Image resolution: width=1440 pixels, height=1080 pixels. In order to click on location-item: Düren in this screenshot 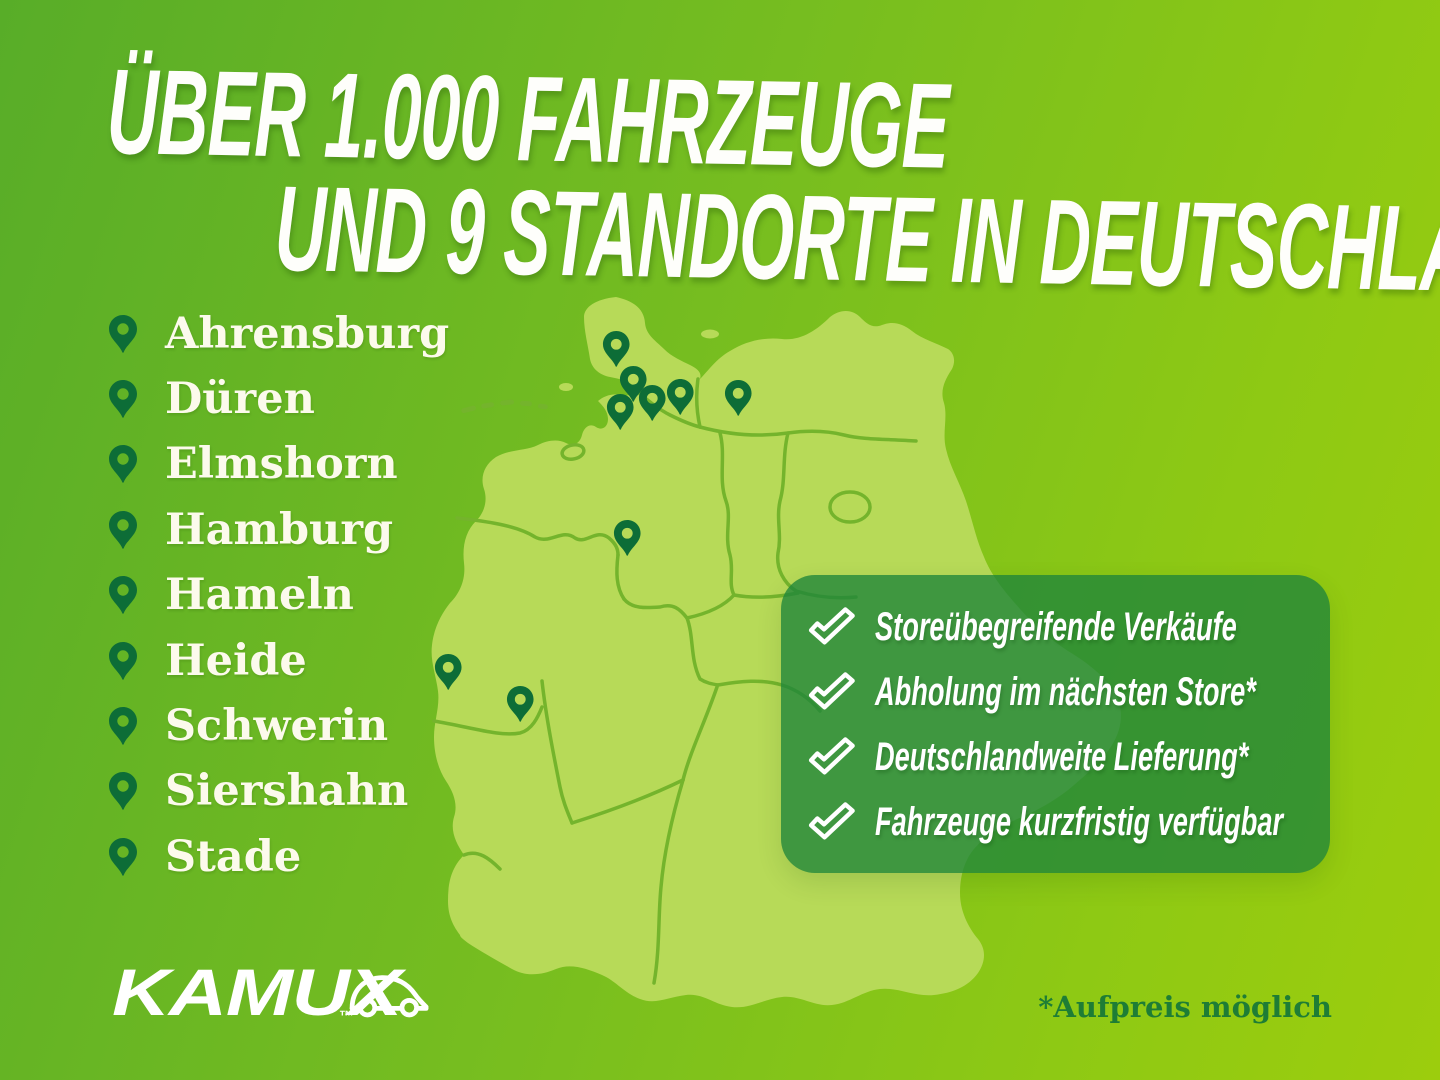, I will do `click(278, 398)`.